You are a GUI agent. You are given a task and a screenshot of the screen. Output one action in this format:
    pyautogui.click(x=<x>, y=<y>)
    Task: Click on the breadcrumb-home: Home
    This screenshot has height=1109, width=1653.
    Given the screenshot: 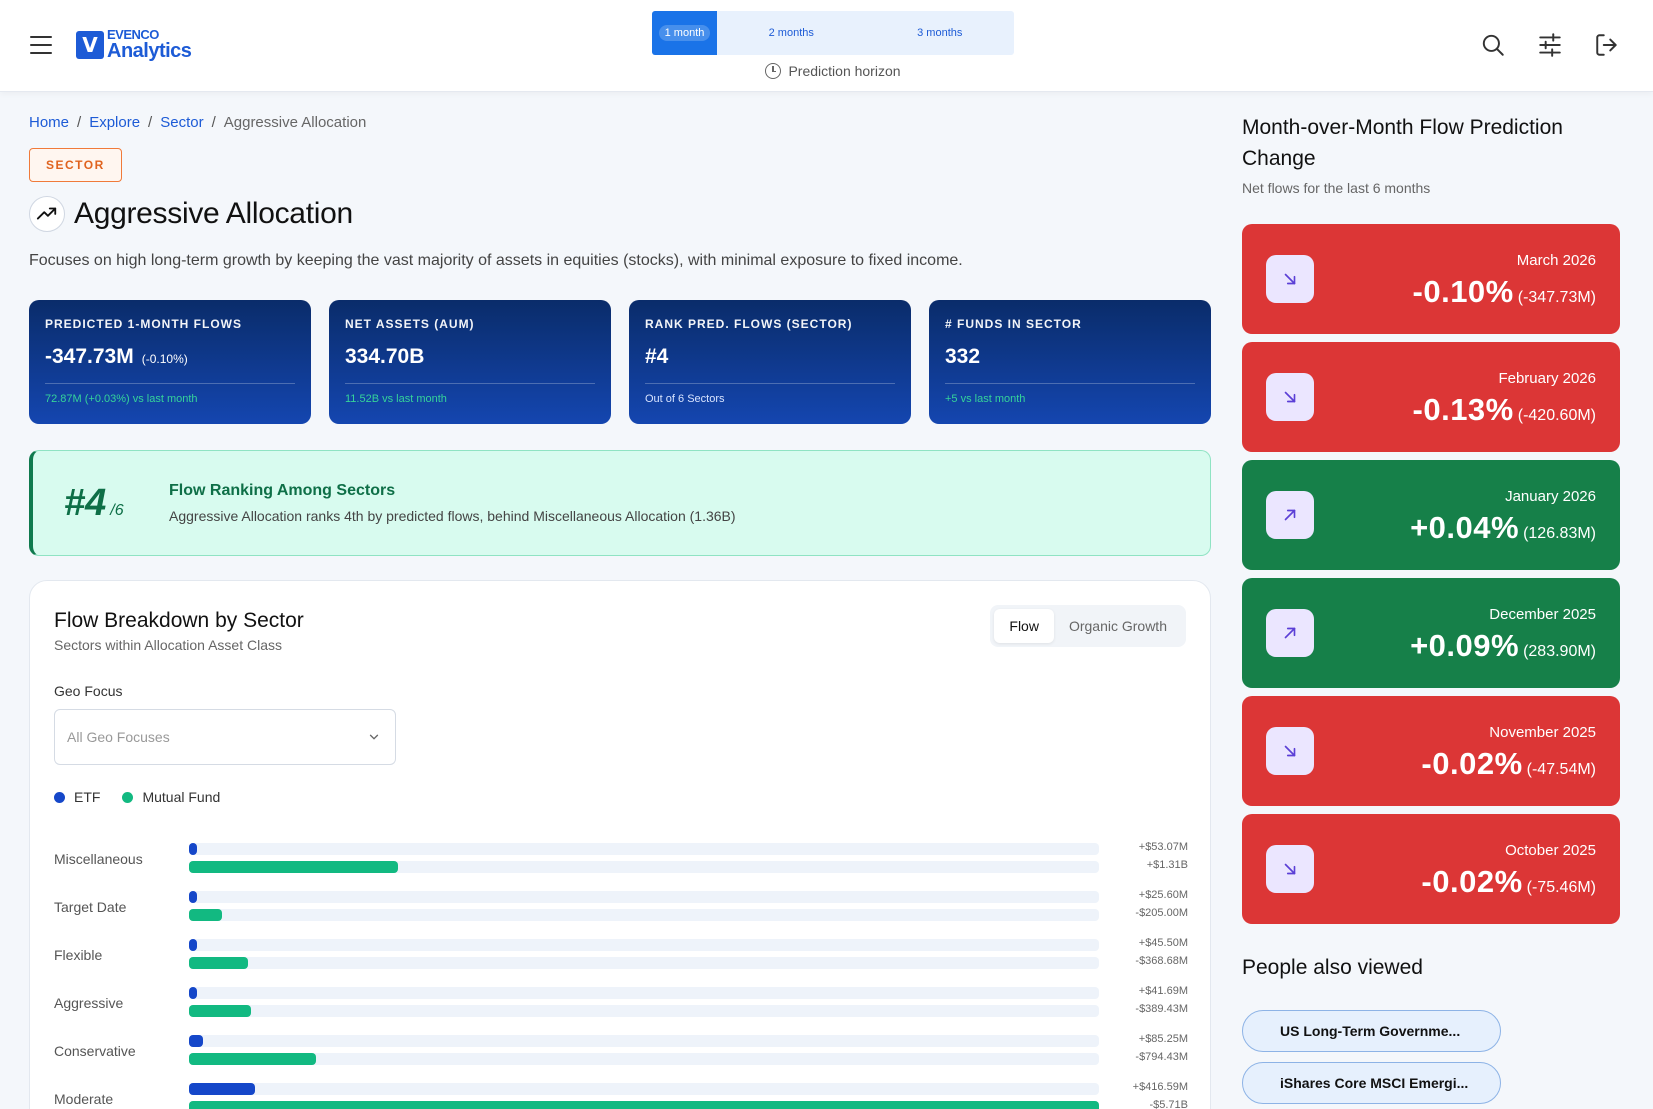 What is the action you would take?
    pyautogui.click(x=49, y=122)
    